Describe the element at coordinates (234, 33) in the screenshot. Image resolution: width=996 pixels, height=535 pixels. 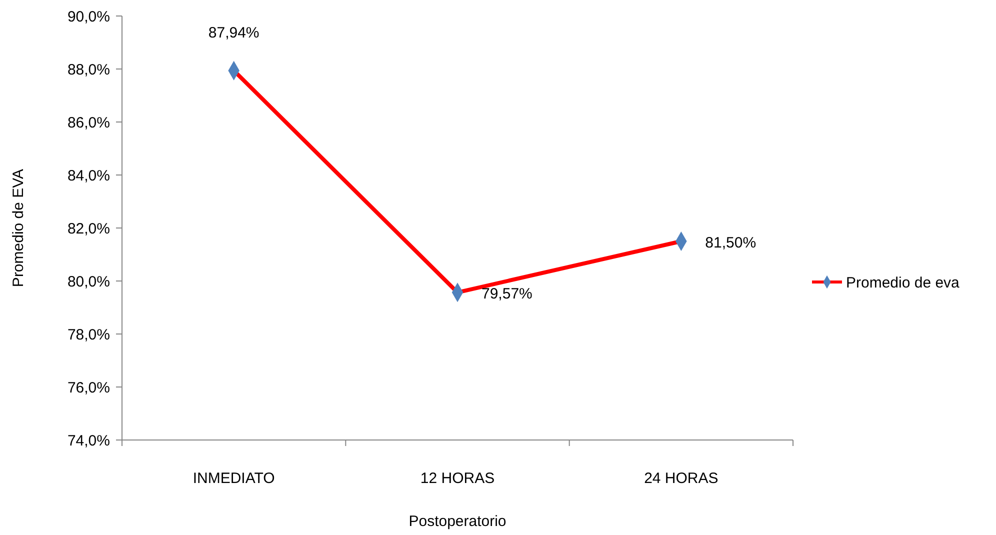
I see `data-label: 87,94%` at that location.